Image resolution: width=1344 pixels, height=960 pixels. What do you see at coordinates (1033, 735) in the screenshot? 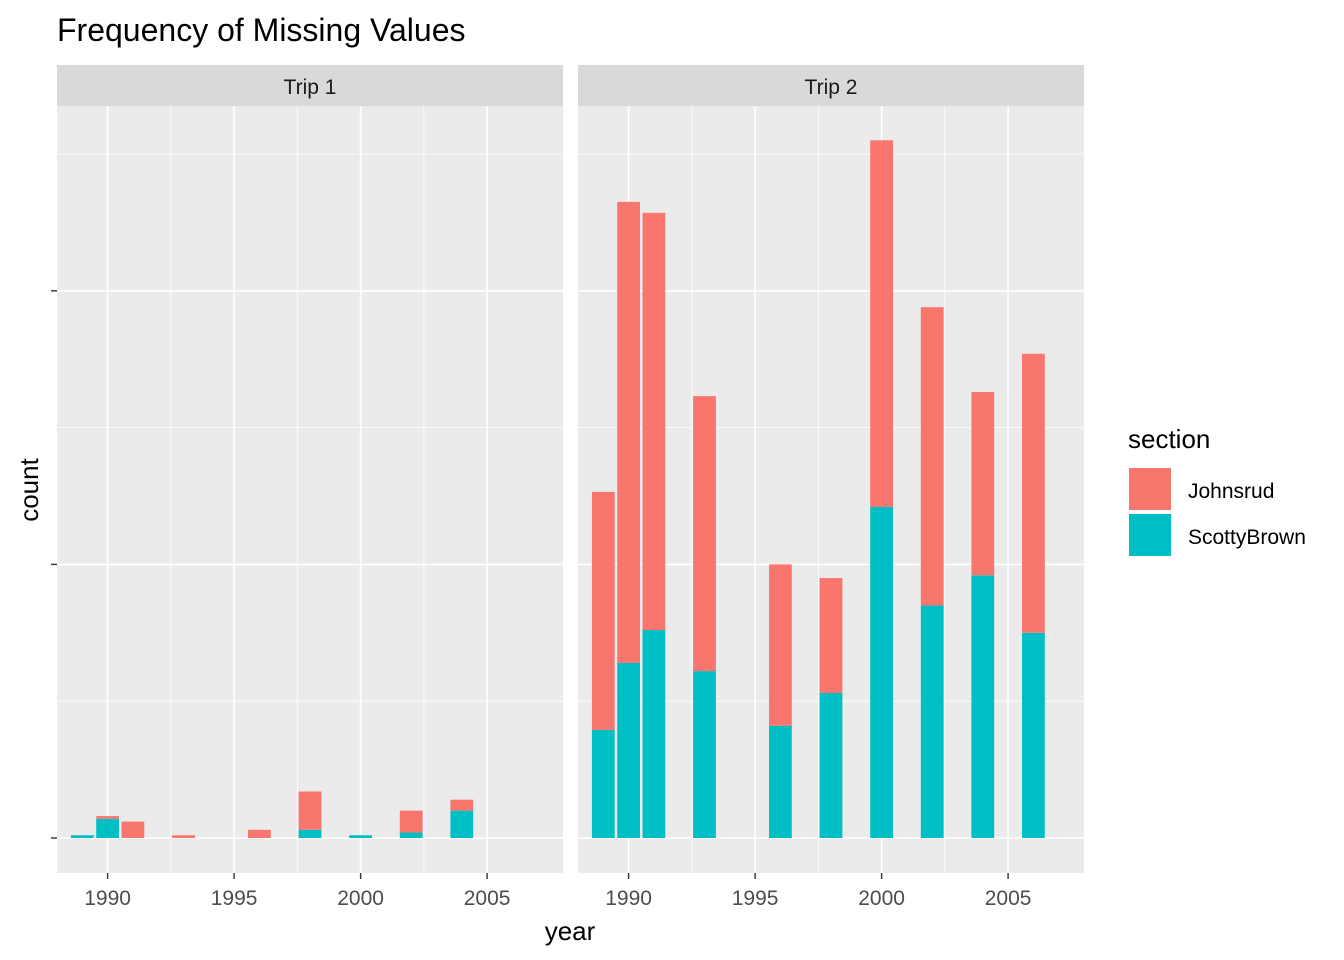
I see `bar-scottybrown-2006` at bounding box center [1033, 735].